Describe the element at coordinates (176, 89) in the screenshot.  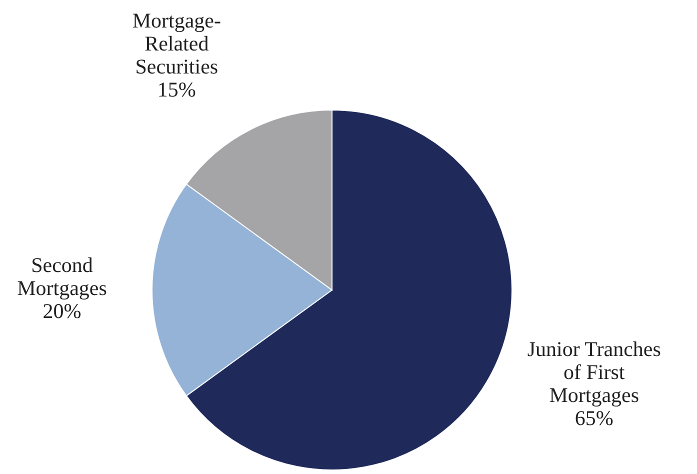
I see `data-label: 15%` at that location.